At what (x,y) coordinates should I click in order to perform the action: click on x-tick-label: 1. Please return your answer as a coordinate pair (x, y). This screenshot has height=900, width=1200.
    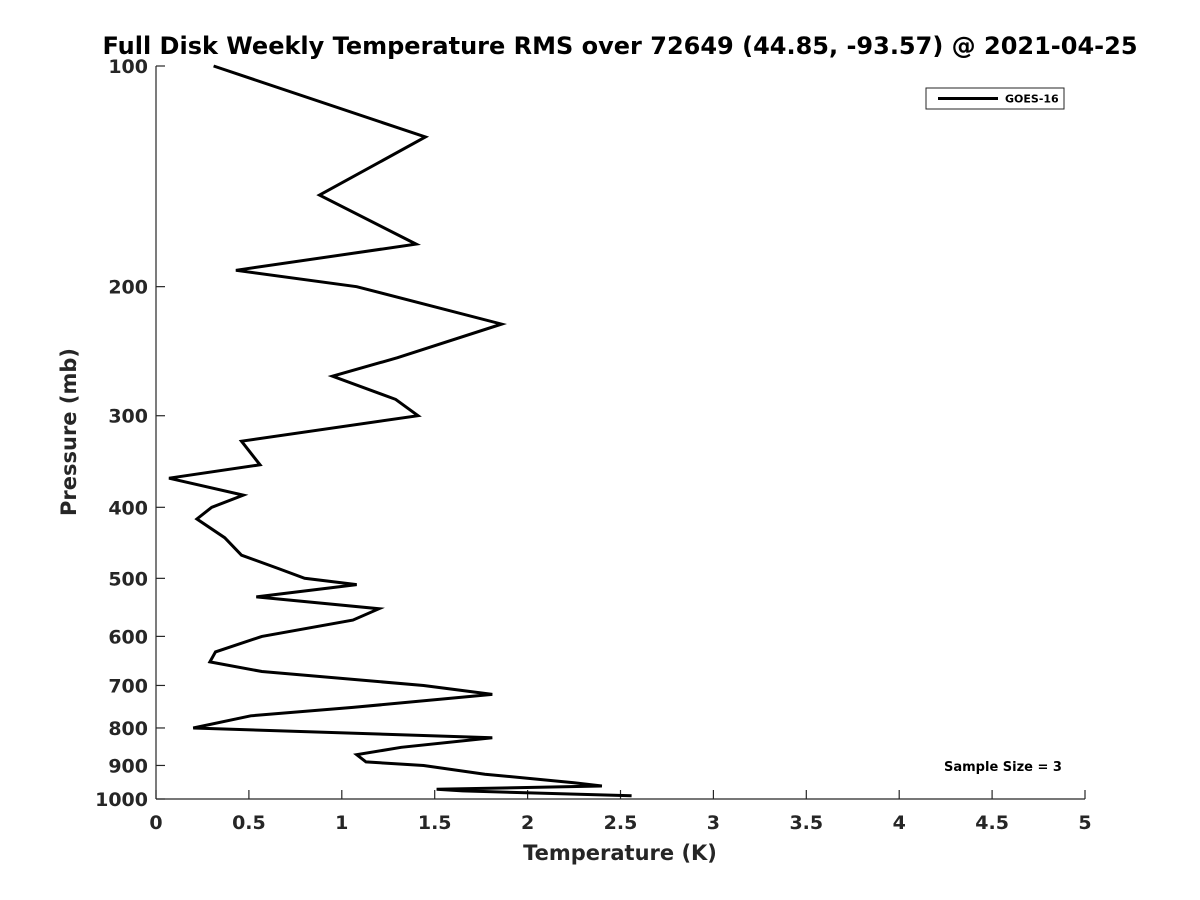
    Looking at the image, I should click on (341, 823).